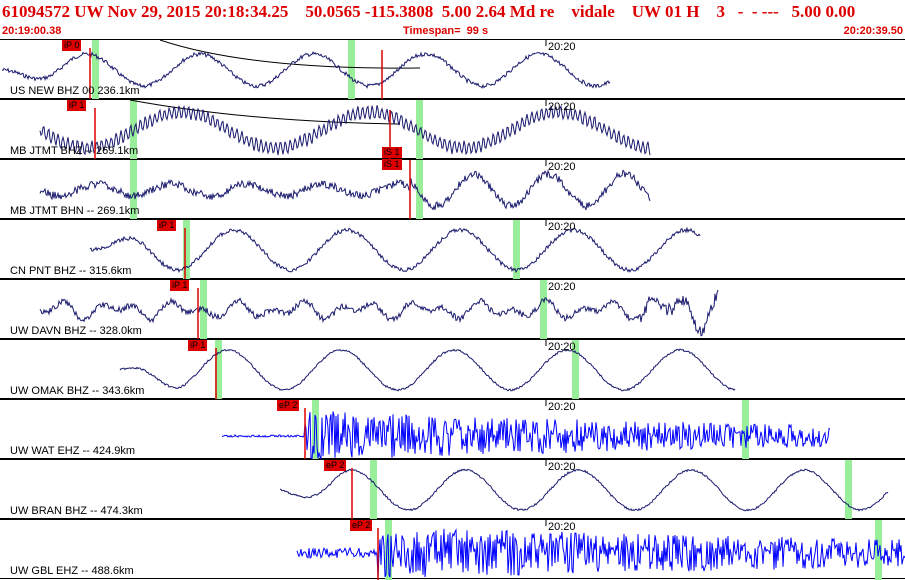 The height and width of the screenshot is (580, 905). Describe the element at coordinates (392, 164) in the screenshot. I see `phase-pick-label: iS 1` at that location.